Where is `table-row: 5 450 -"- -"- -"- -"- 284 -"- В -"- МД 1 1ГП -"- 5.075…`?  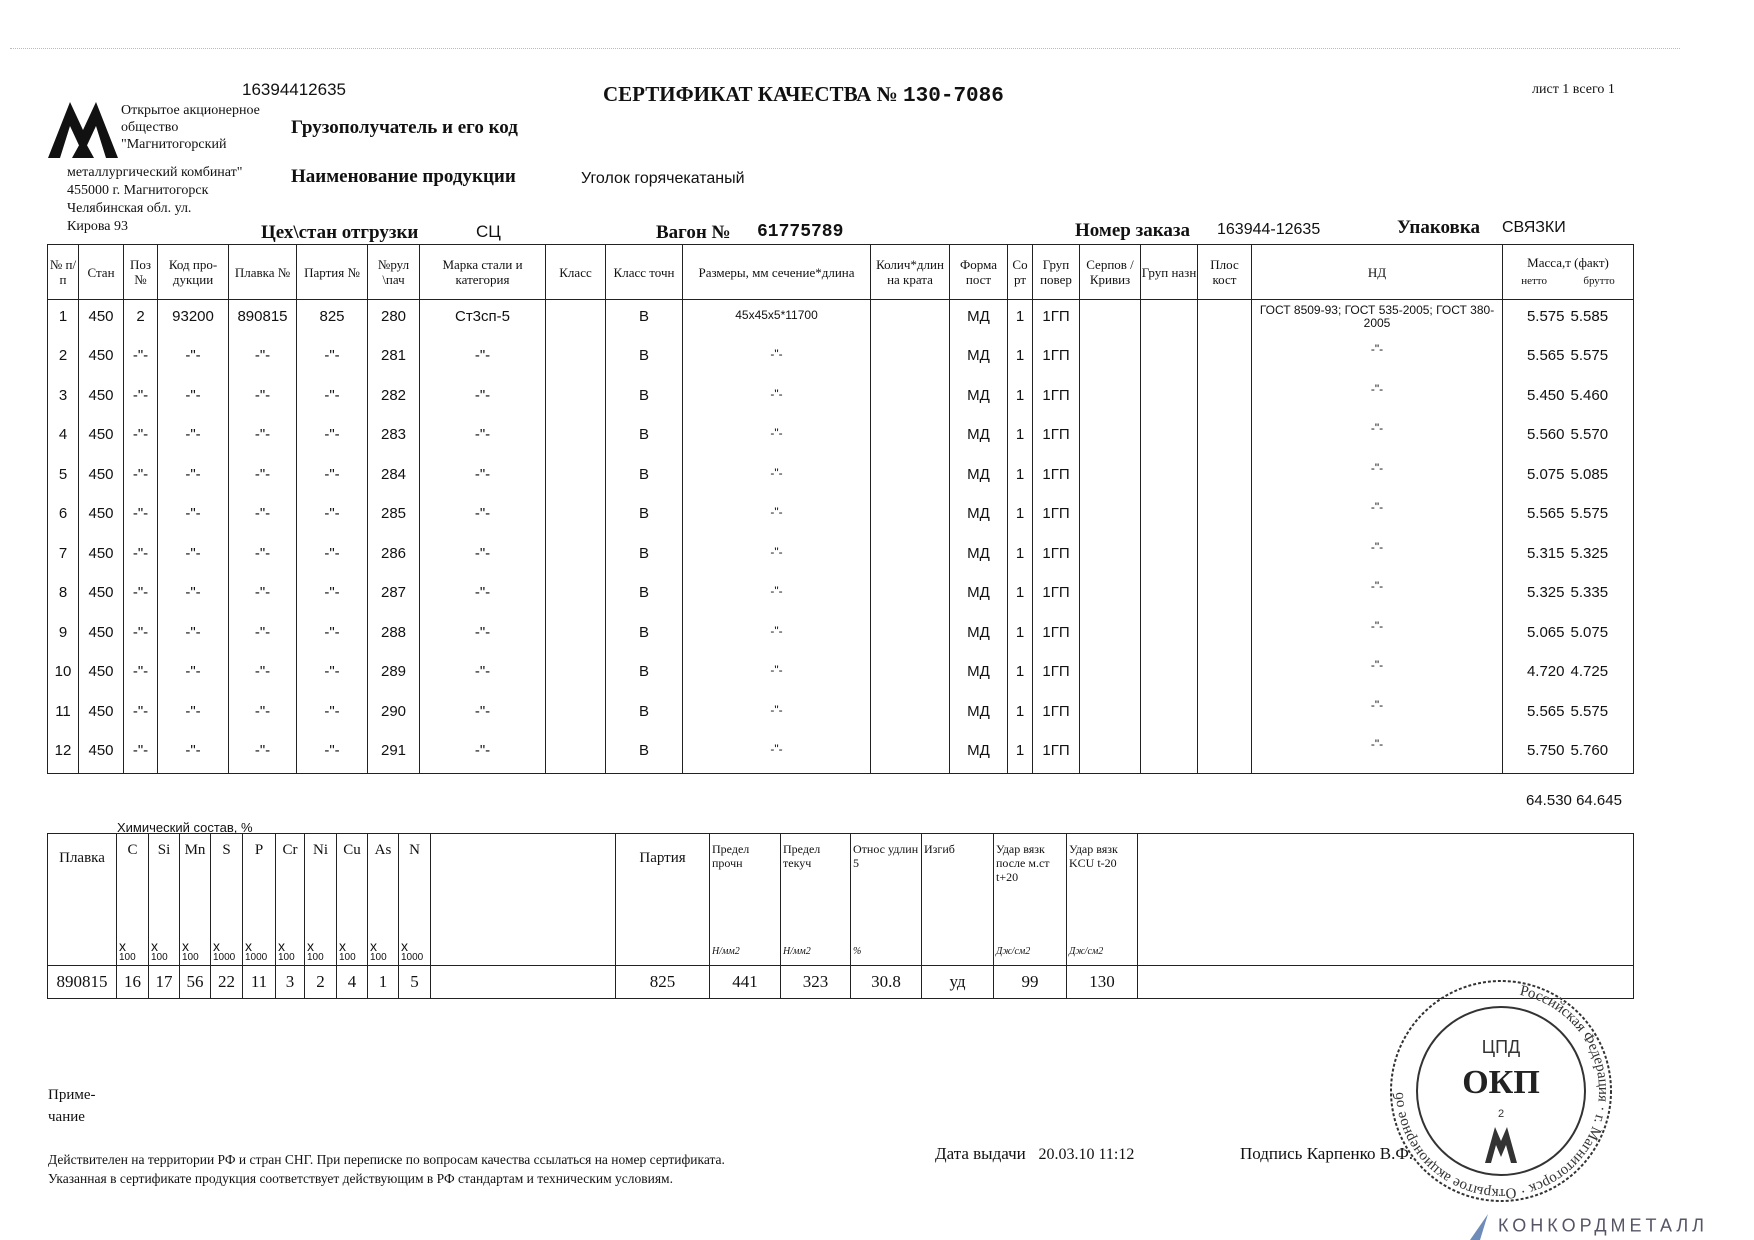 table-row: 5 450 -"- -"- -"- -"- 284 -"- В -"- МД 1 1ГП -"- 5.075… is located at coordinates (840, 477).